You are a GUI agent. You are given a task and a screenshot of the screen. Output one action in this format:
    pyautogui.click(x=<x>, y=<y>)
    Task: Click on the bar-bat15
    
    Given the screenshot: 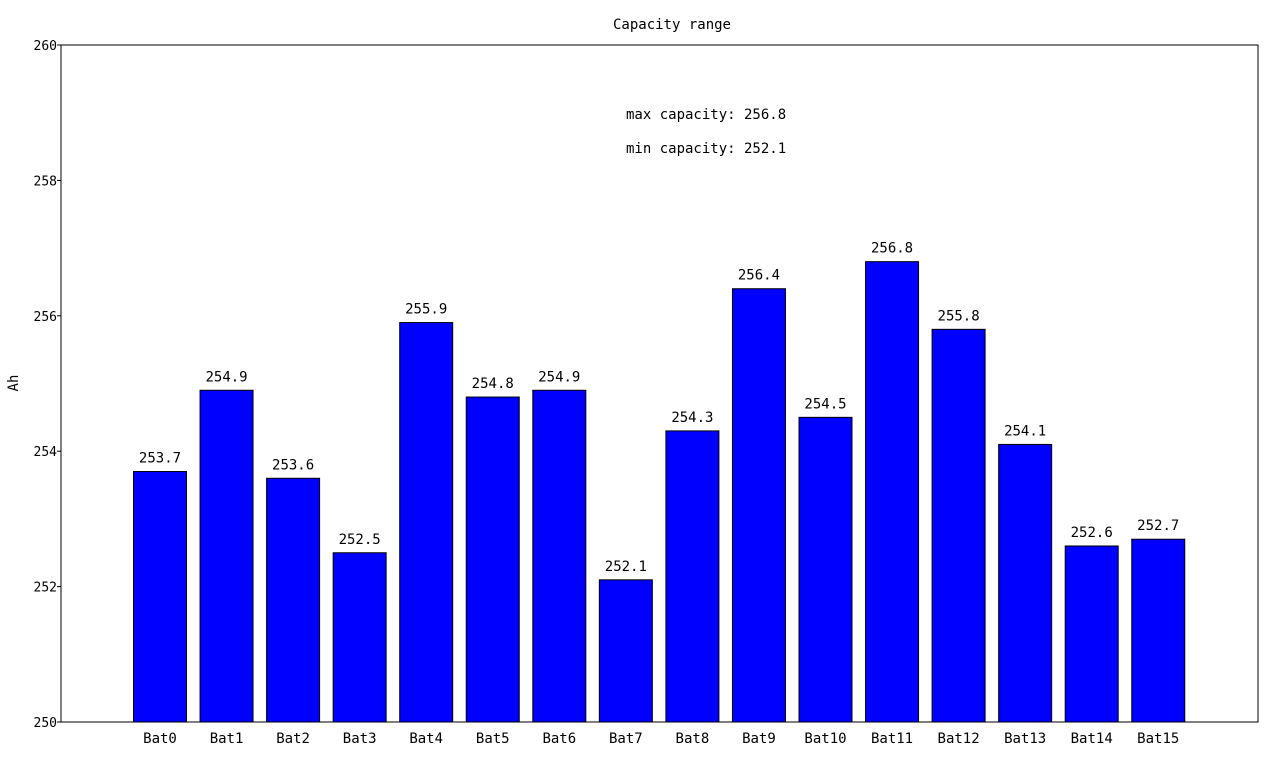 What is the action you would take?
    pyautogui.click(x=1158, y=630)
    